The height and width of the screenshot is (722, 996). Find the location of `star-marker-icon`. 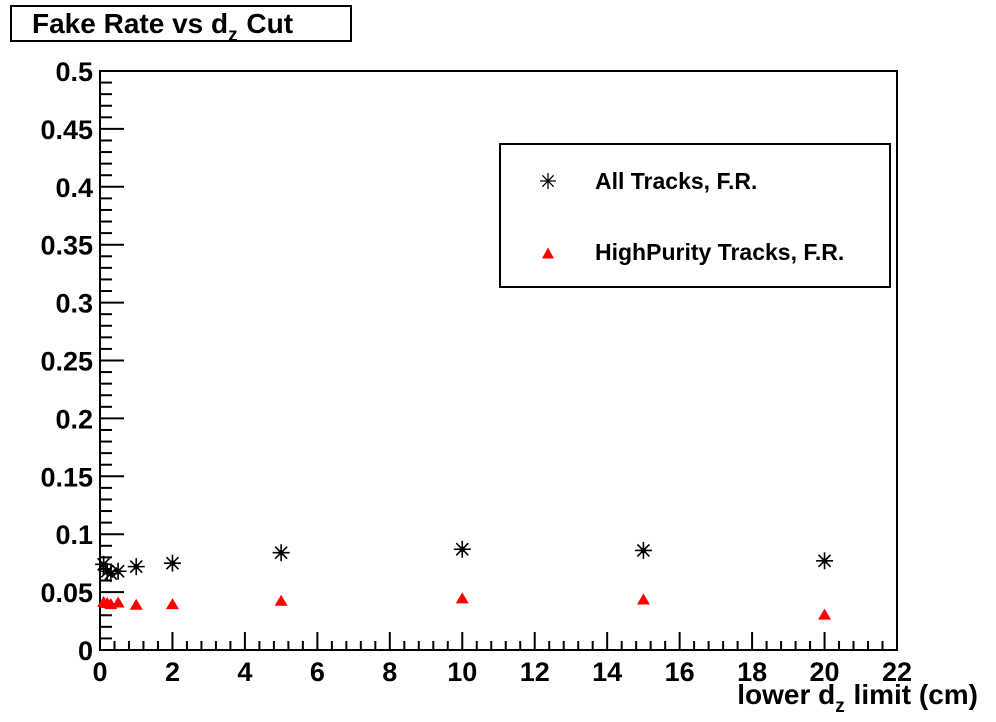

star-marker-icon is located at coordinates (548, 181).